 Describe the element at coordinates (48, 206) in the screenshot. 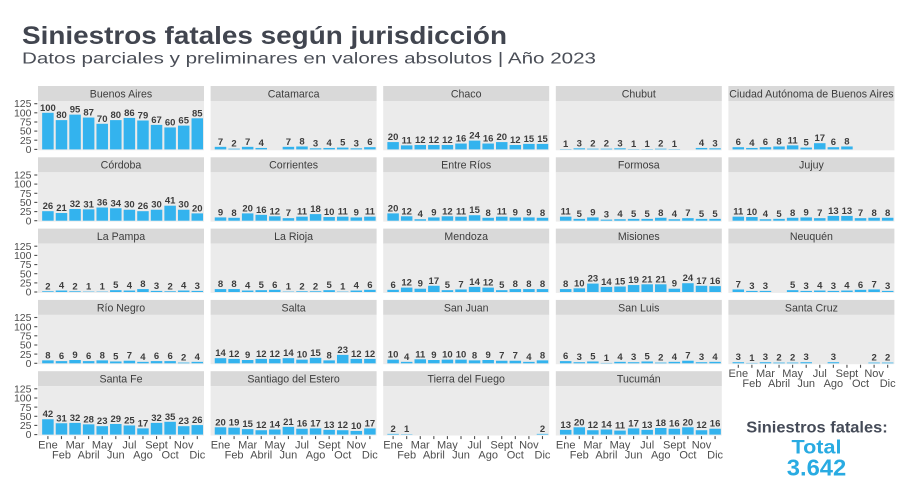

I see `svg-text: 26` at that location.